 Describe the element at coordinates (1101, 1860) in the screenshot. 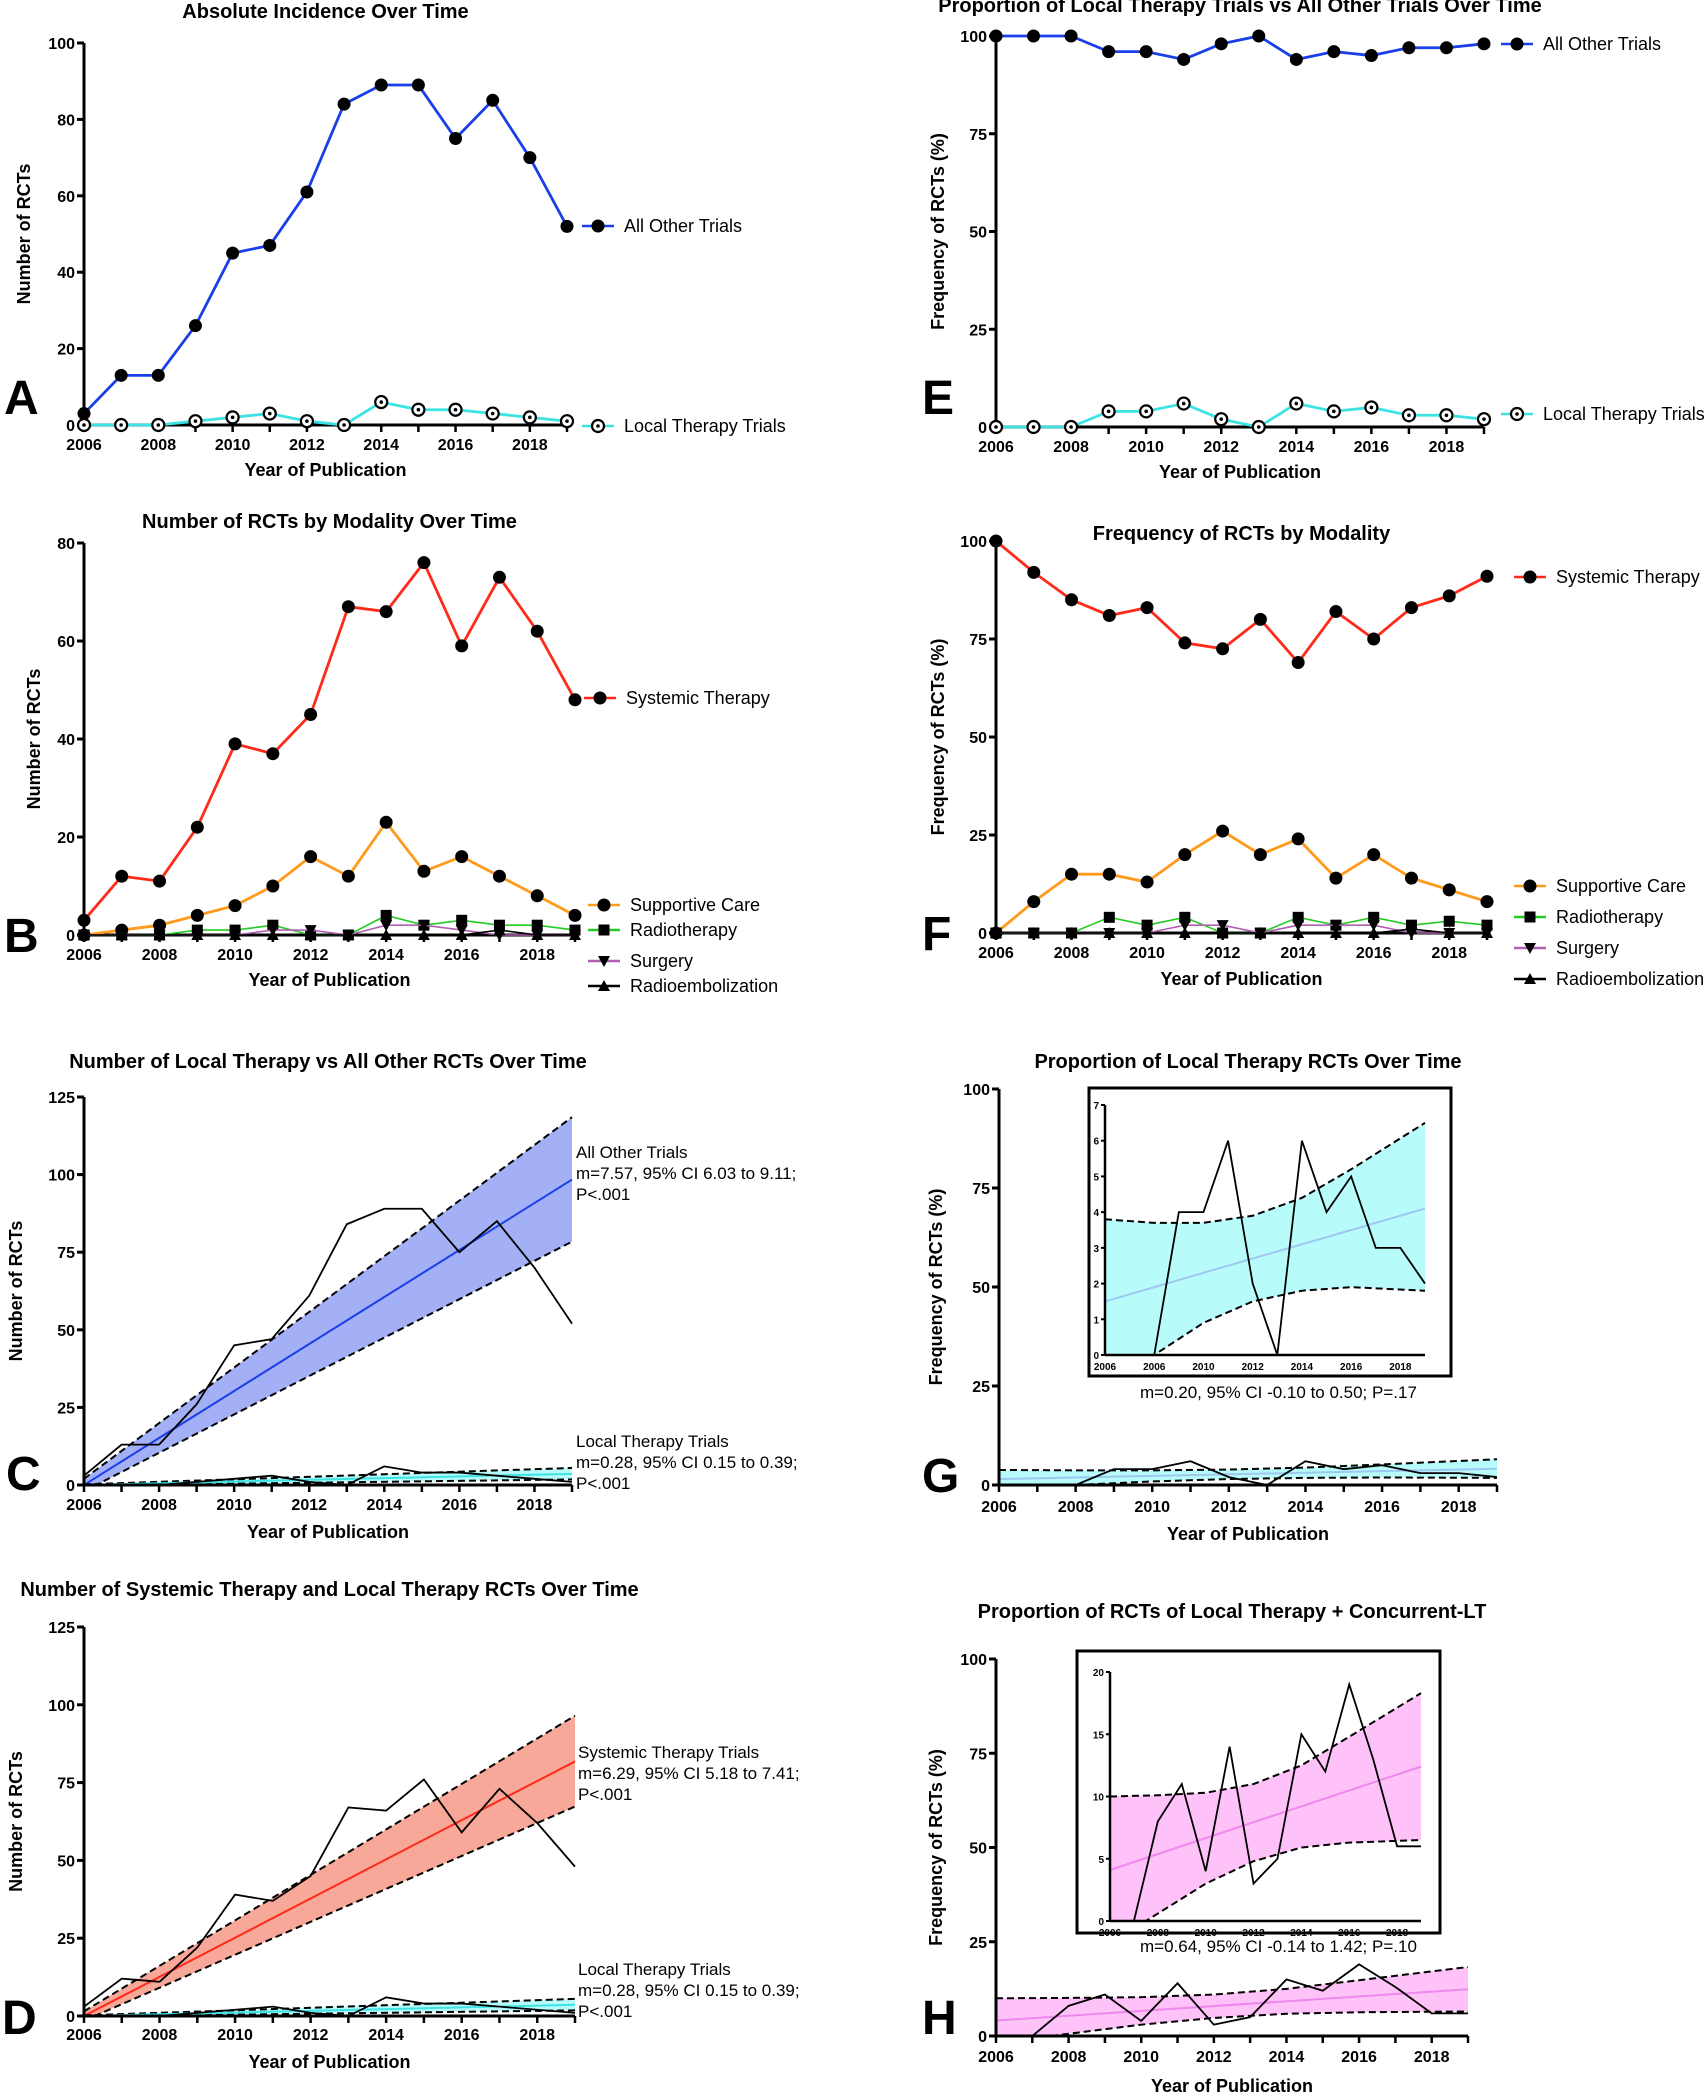

I see `inset-y-tick-label: 5` at that location.